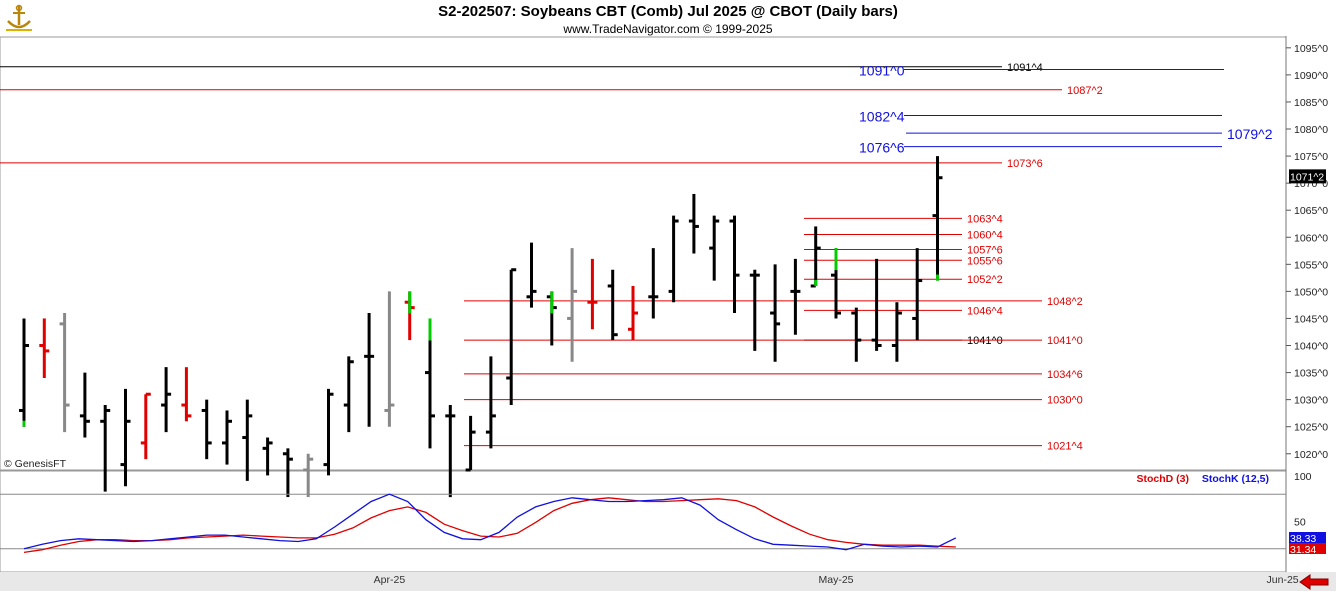 The width and height of the screenshot is (1336, 591). Describe the element at coordinates (882, 116) in the screenshot. I see `projection-label: 1082^4` at that location.